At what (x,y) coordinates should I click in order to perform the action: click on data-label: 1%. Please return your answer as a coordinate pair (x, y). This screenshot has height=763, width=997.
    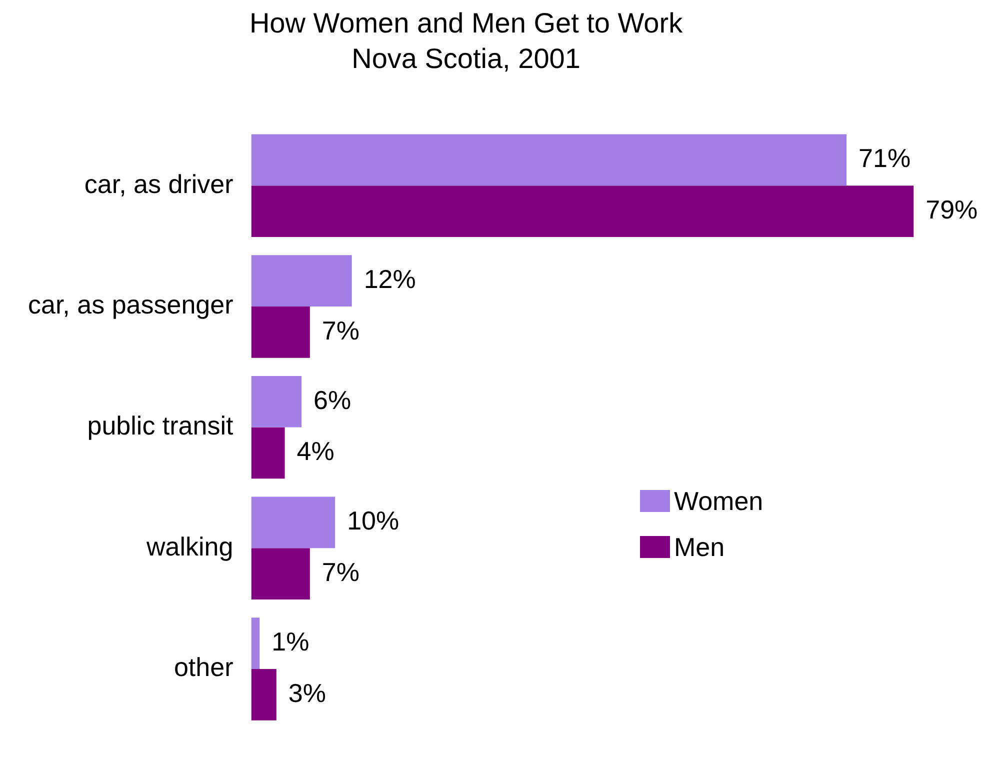
    Looking at the image, I should click on (291, 641).